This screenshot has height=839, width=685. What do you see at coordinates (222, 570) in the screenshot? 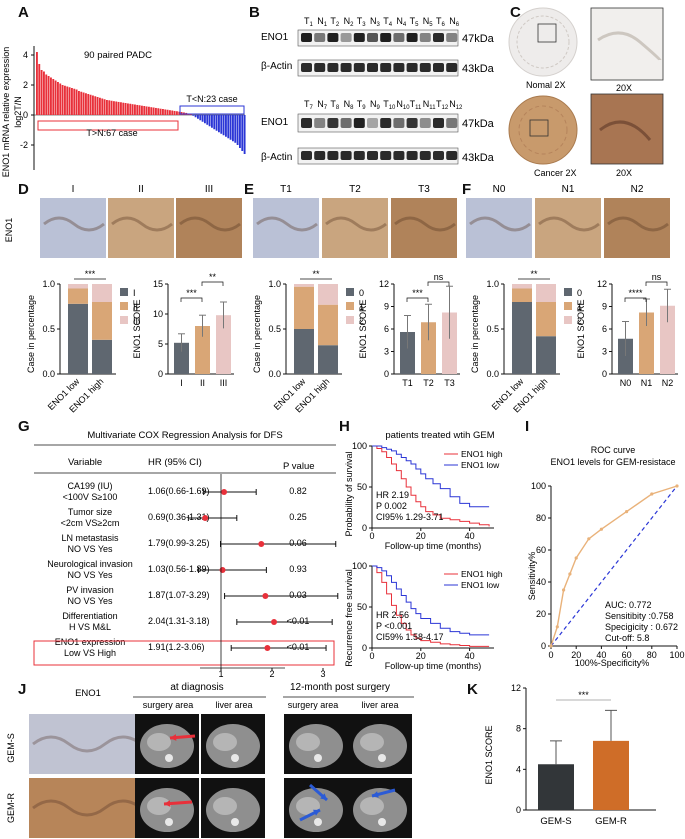
I see `panel-g-hr-point` at bounding box center [222, 570].